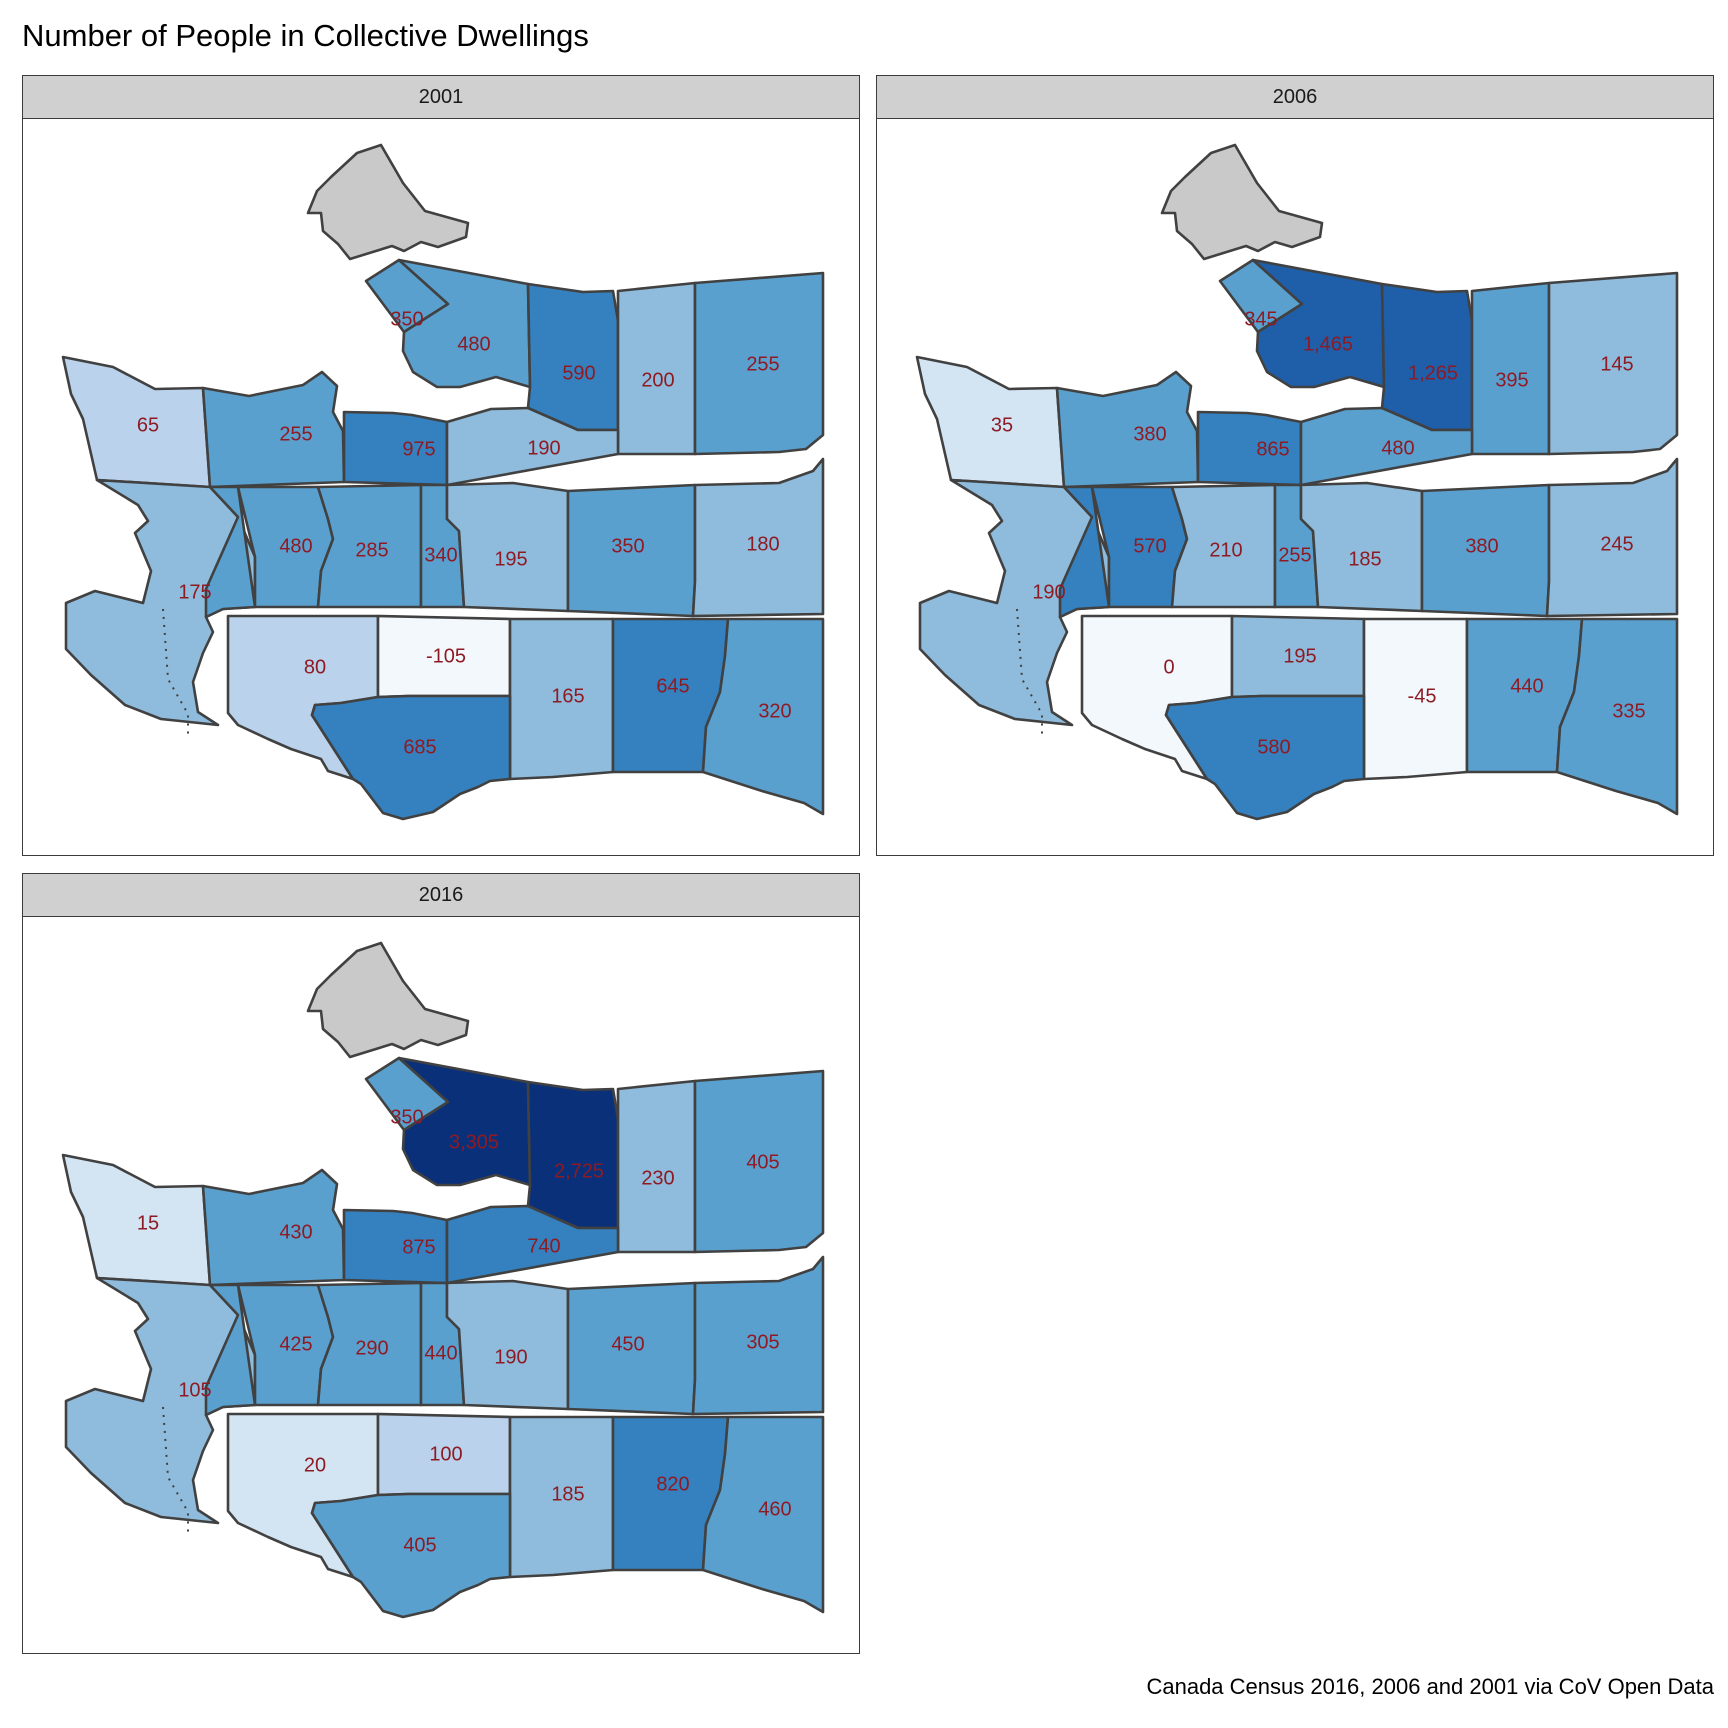 Image resolution: width=1728 pixels, height=1728 pixels. Describe the element at coordinates (1260, 319) in the screenshot. I see `region-value-label: 345` at that location.